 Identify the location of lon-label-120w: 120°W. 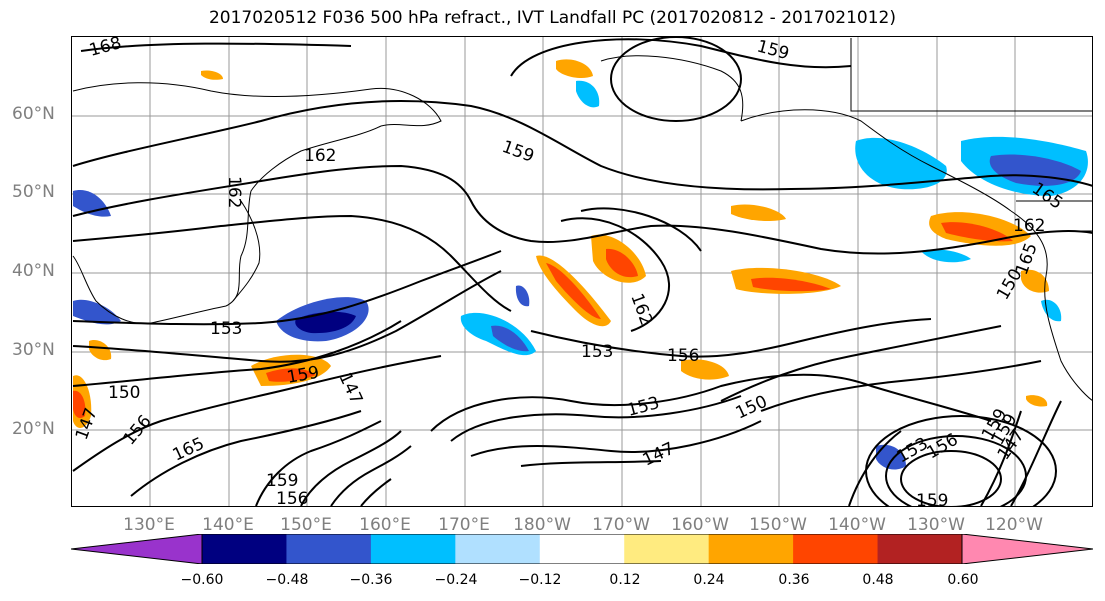
(1014, 525).